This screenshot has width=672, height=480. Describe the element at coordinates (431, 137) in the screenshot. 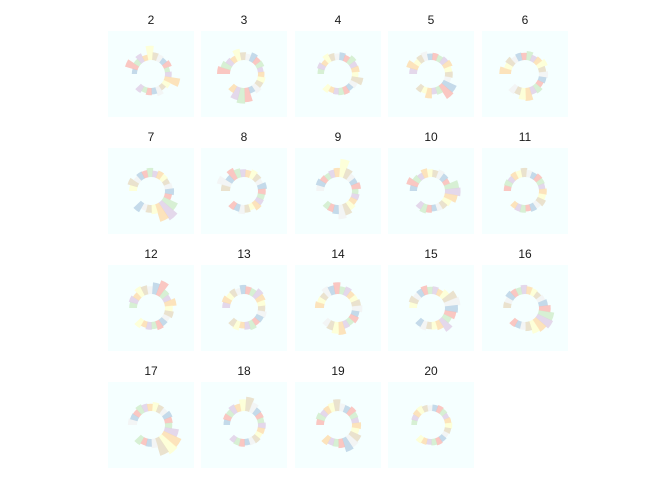

I see `panel-title: 10` at that location.